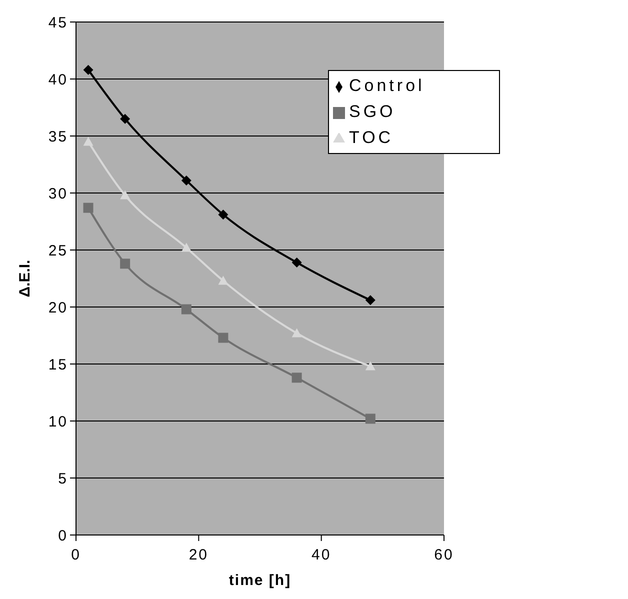 Image resolution: width=628 pixels, height=599 pixels. I want to click on y-tick-label: 30, so click(58, 193).